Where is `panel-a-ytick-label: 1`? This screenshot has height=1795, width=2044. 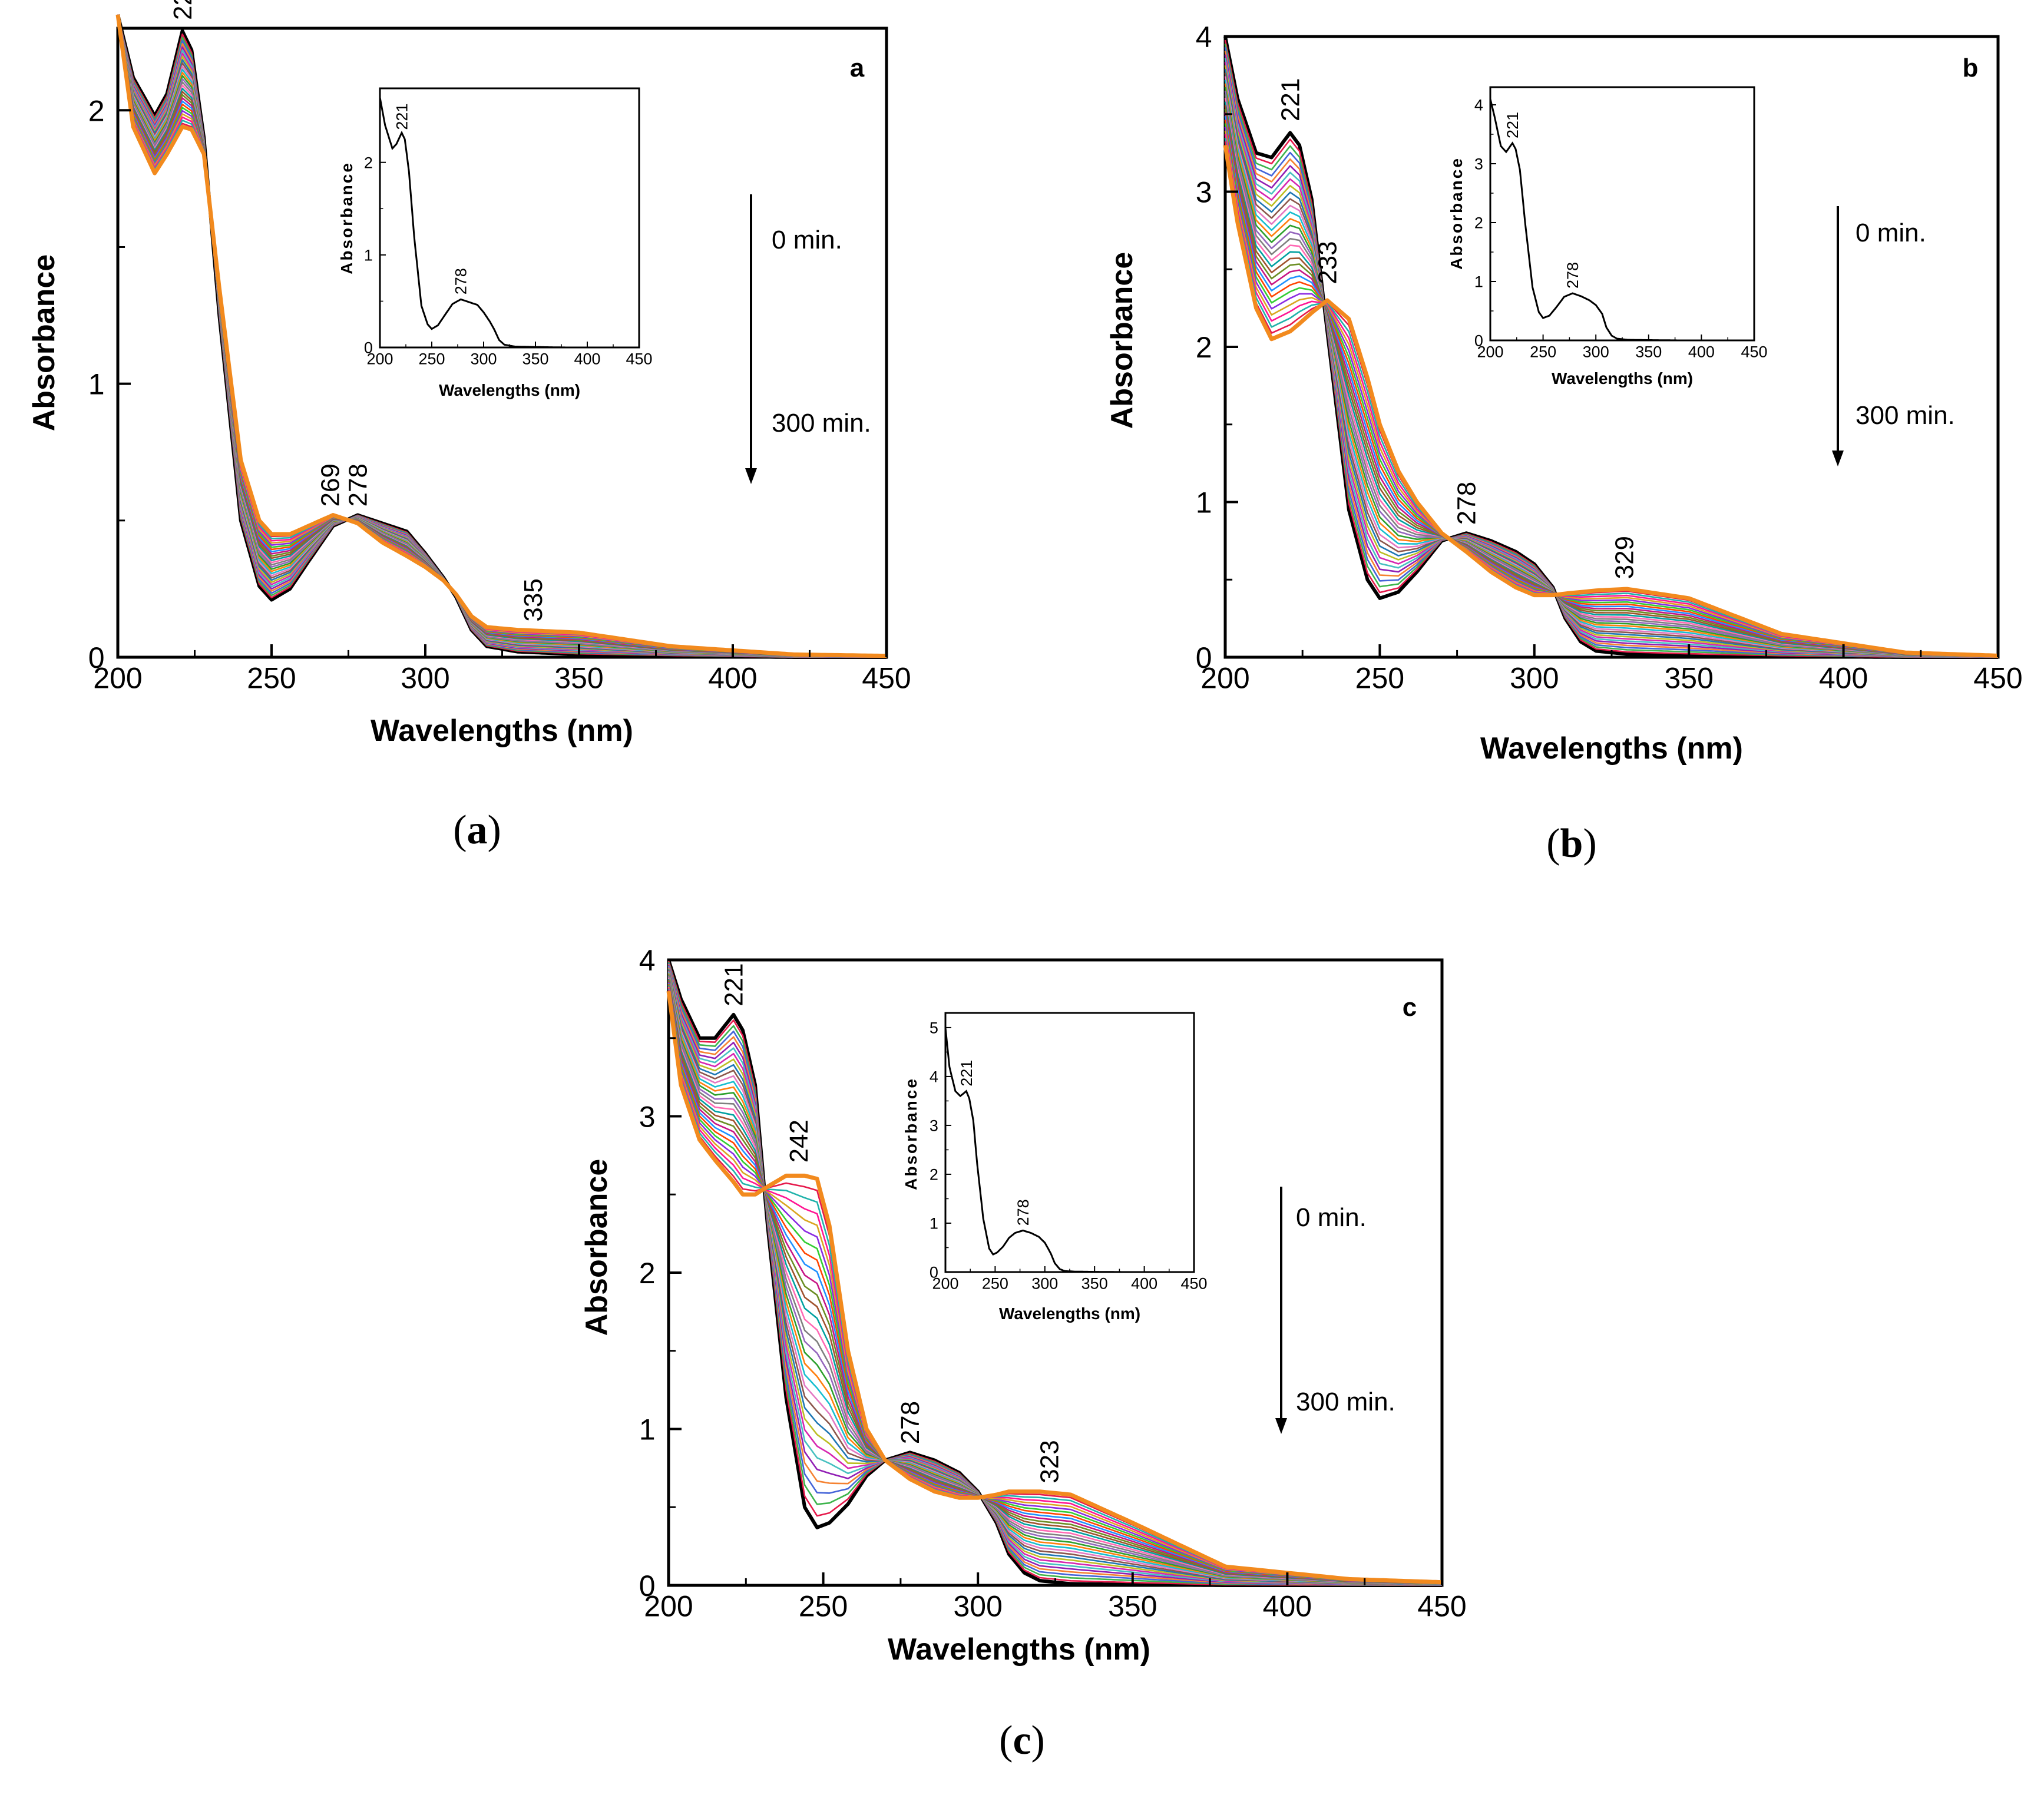
panel-a-ytick-label: 1 is located at coordinates (96, 385).